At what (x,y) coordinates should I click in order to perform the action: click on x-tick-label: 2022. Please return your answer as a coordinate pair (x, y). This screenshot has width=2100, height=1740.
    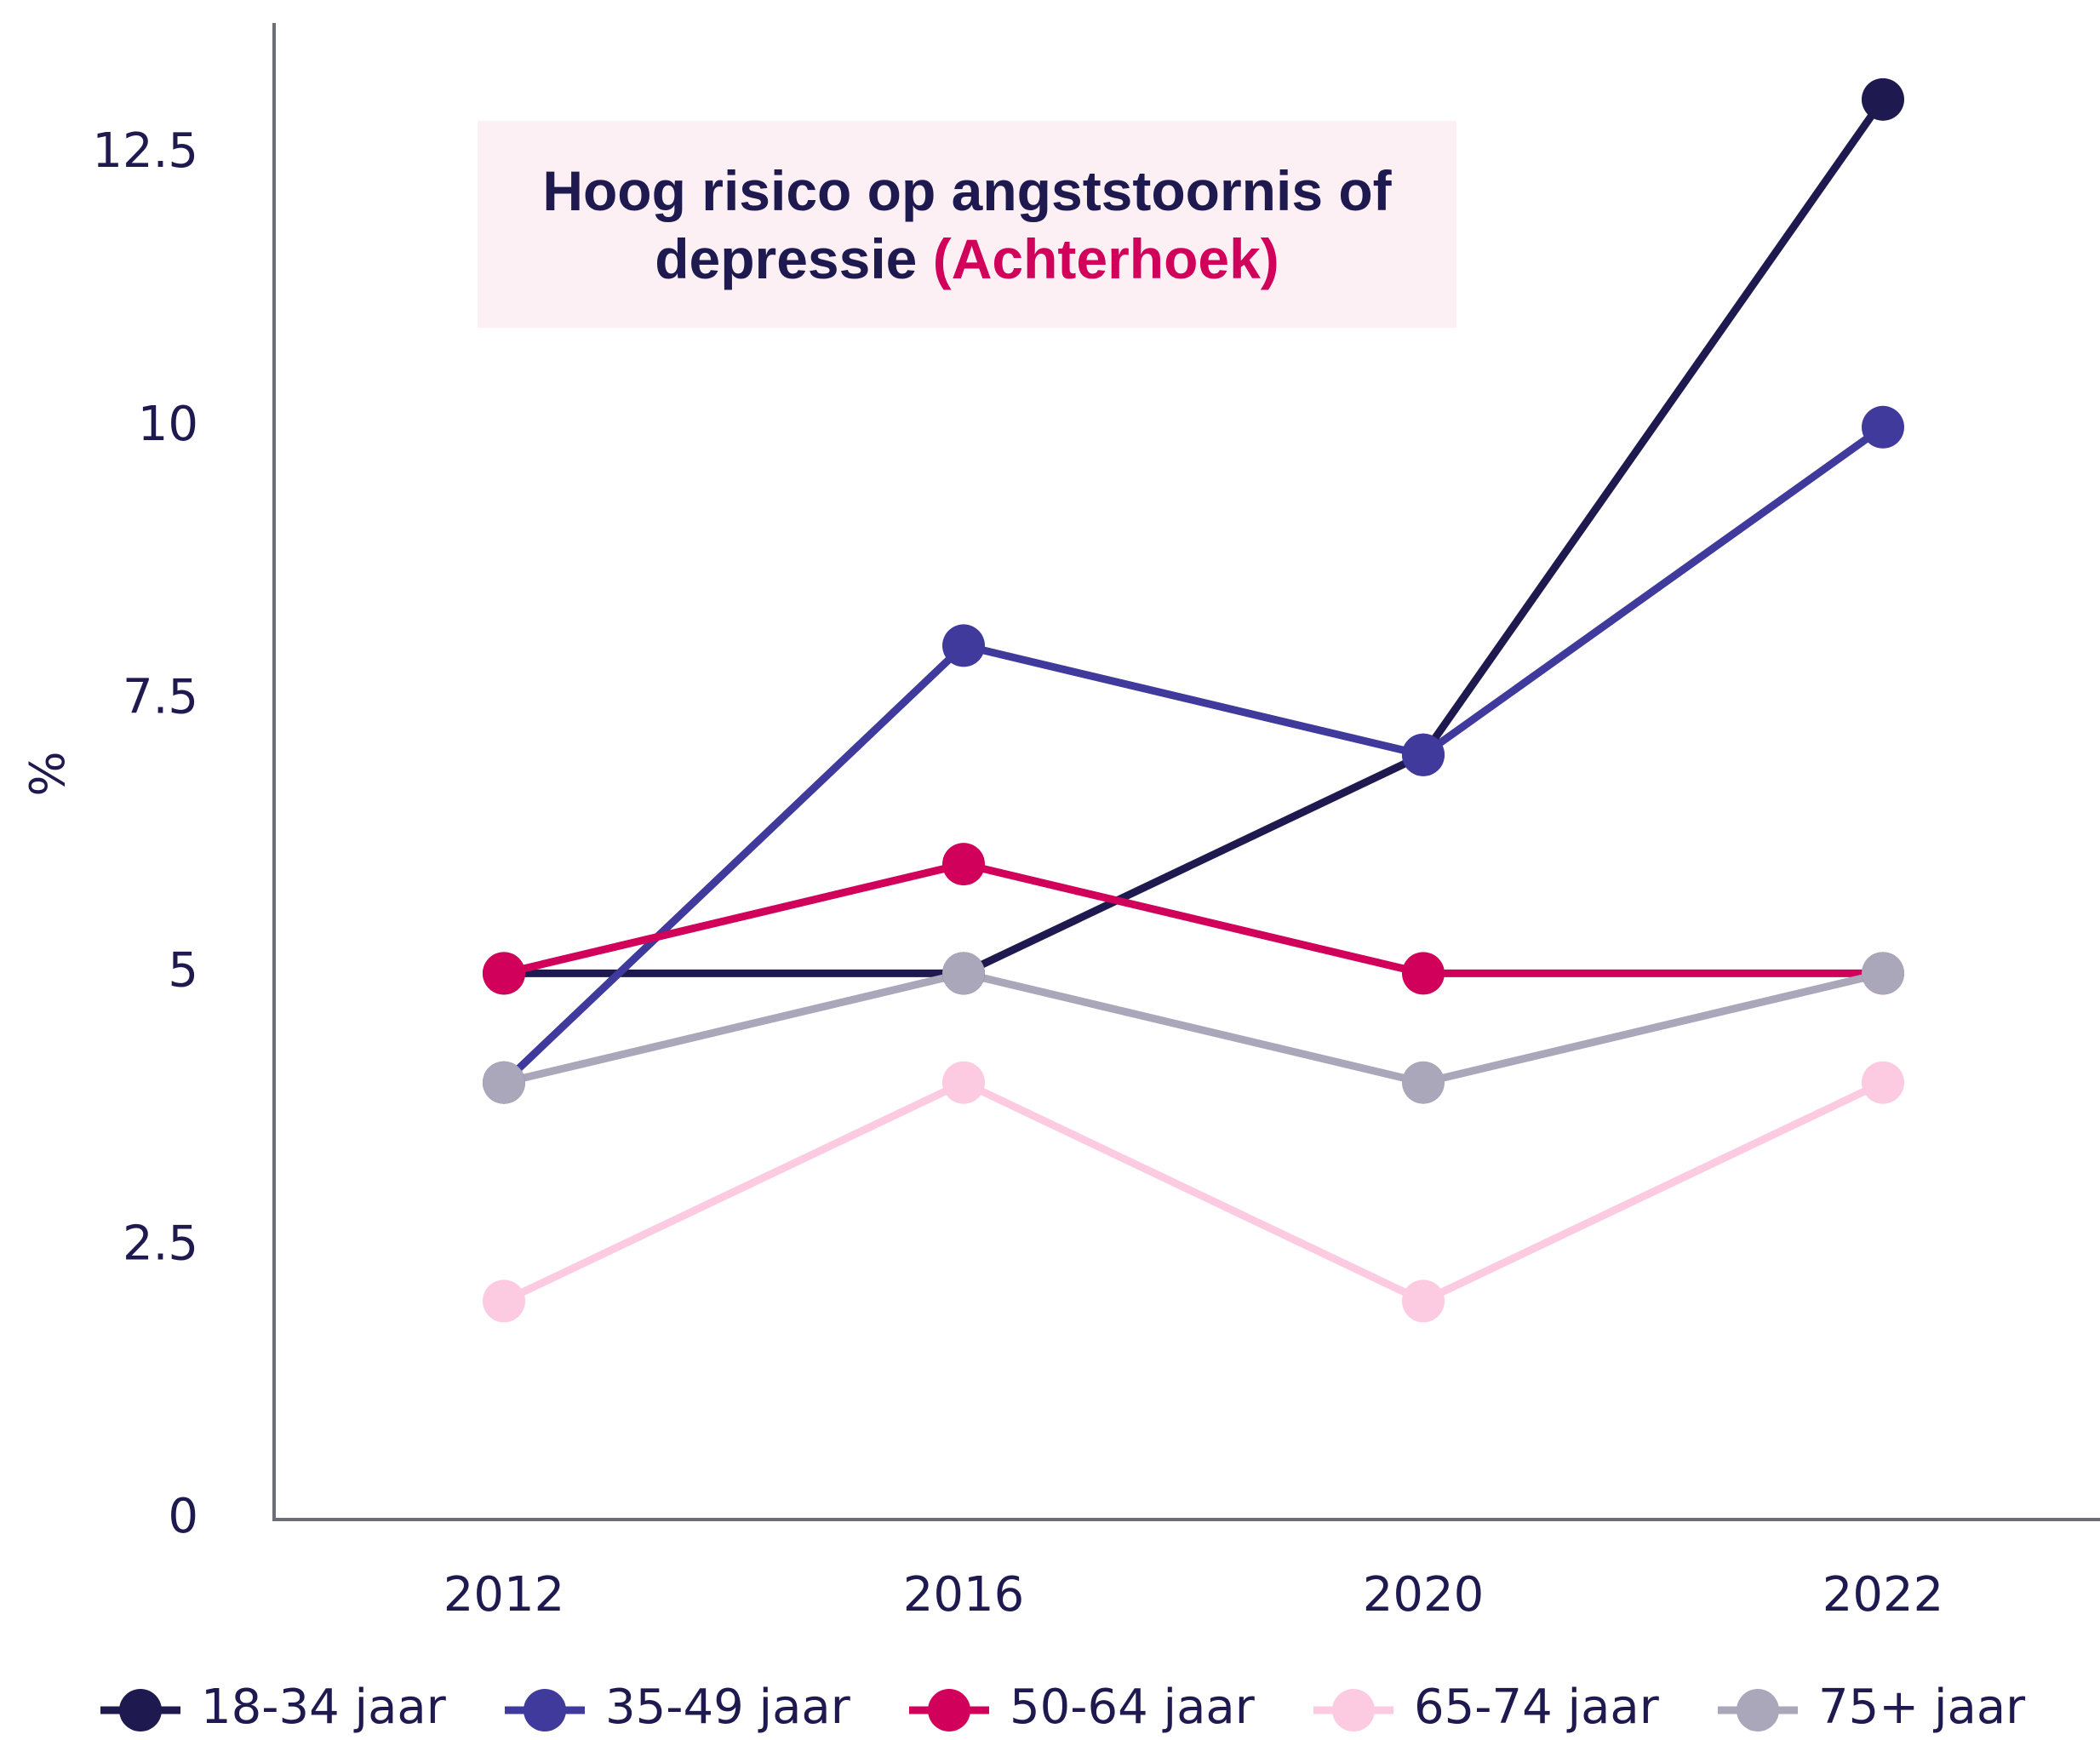
    Looking at the image, I should click on (1883, 1595).